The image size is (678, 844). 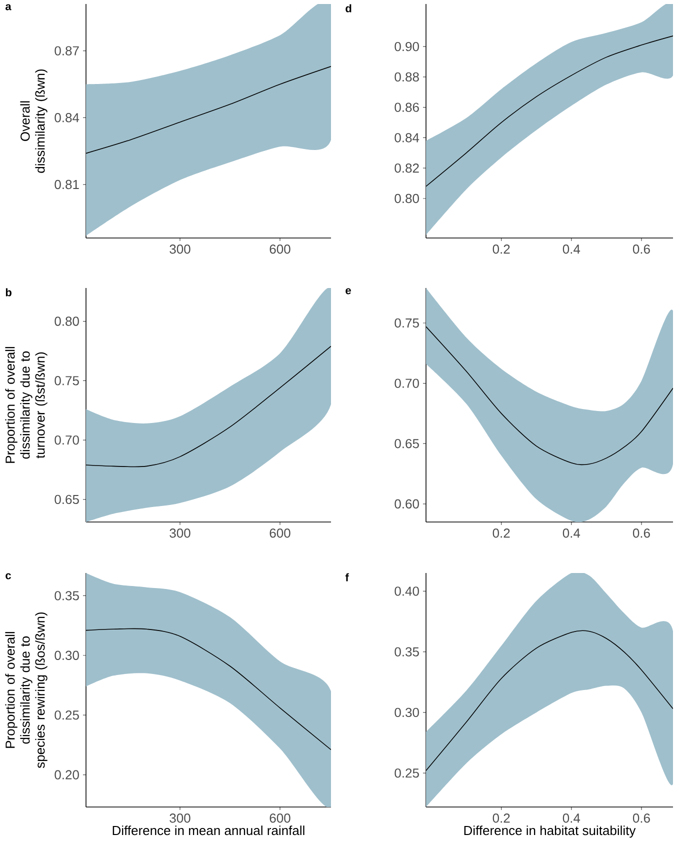 What do you see at coordinates (26, 690) in the screenshot?
I see `y-axis-title: Proportion of overall dissimilarity due to species rewiring (ßos/ßwn)` at bounding box center [26, 690].